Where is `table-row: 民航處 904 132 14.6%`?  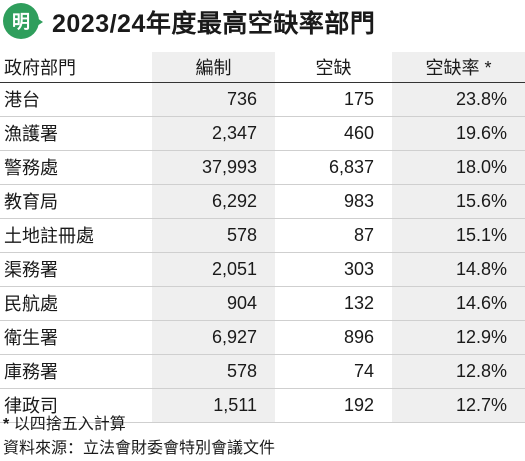
table-row: 民航處 904 132 14.6% is located at coordinates (262, 303).